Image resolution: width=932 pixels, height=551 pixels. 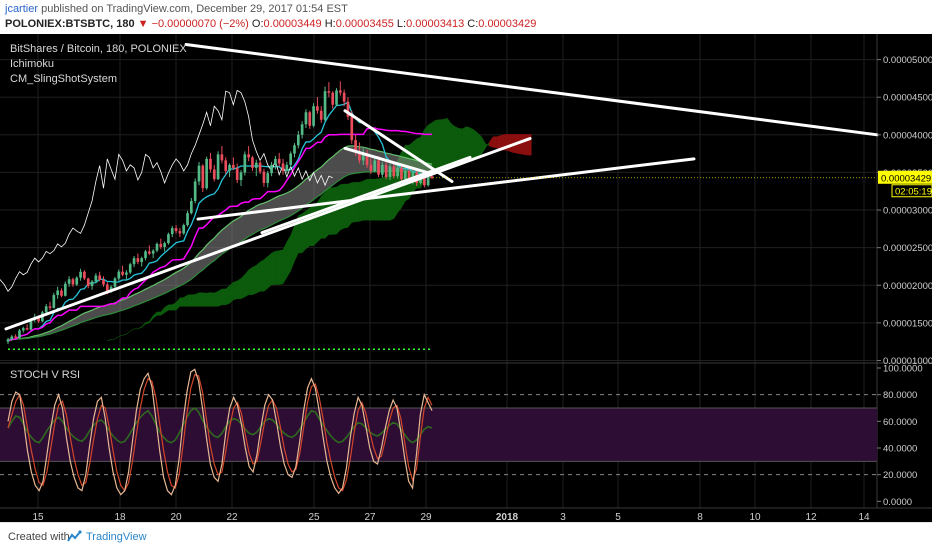 I want to click on created-with-label: Created with, so click(x=39, y=537).